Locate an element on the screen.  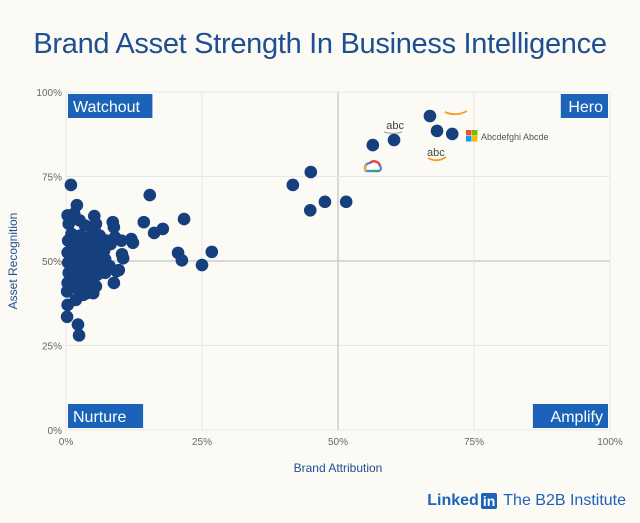
x-tick-label: 75% is located at coordinates (474, 442).